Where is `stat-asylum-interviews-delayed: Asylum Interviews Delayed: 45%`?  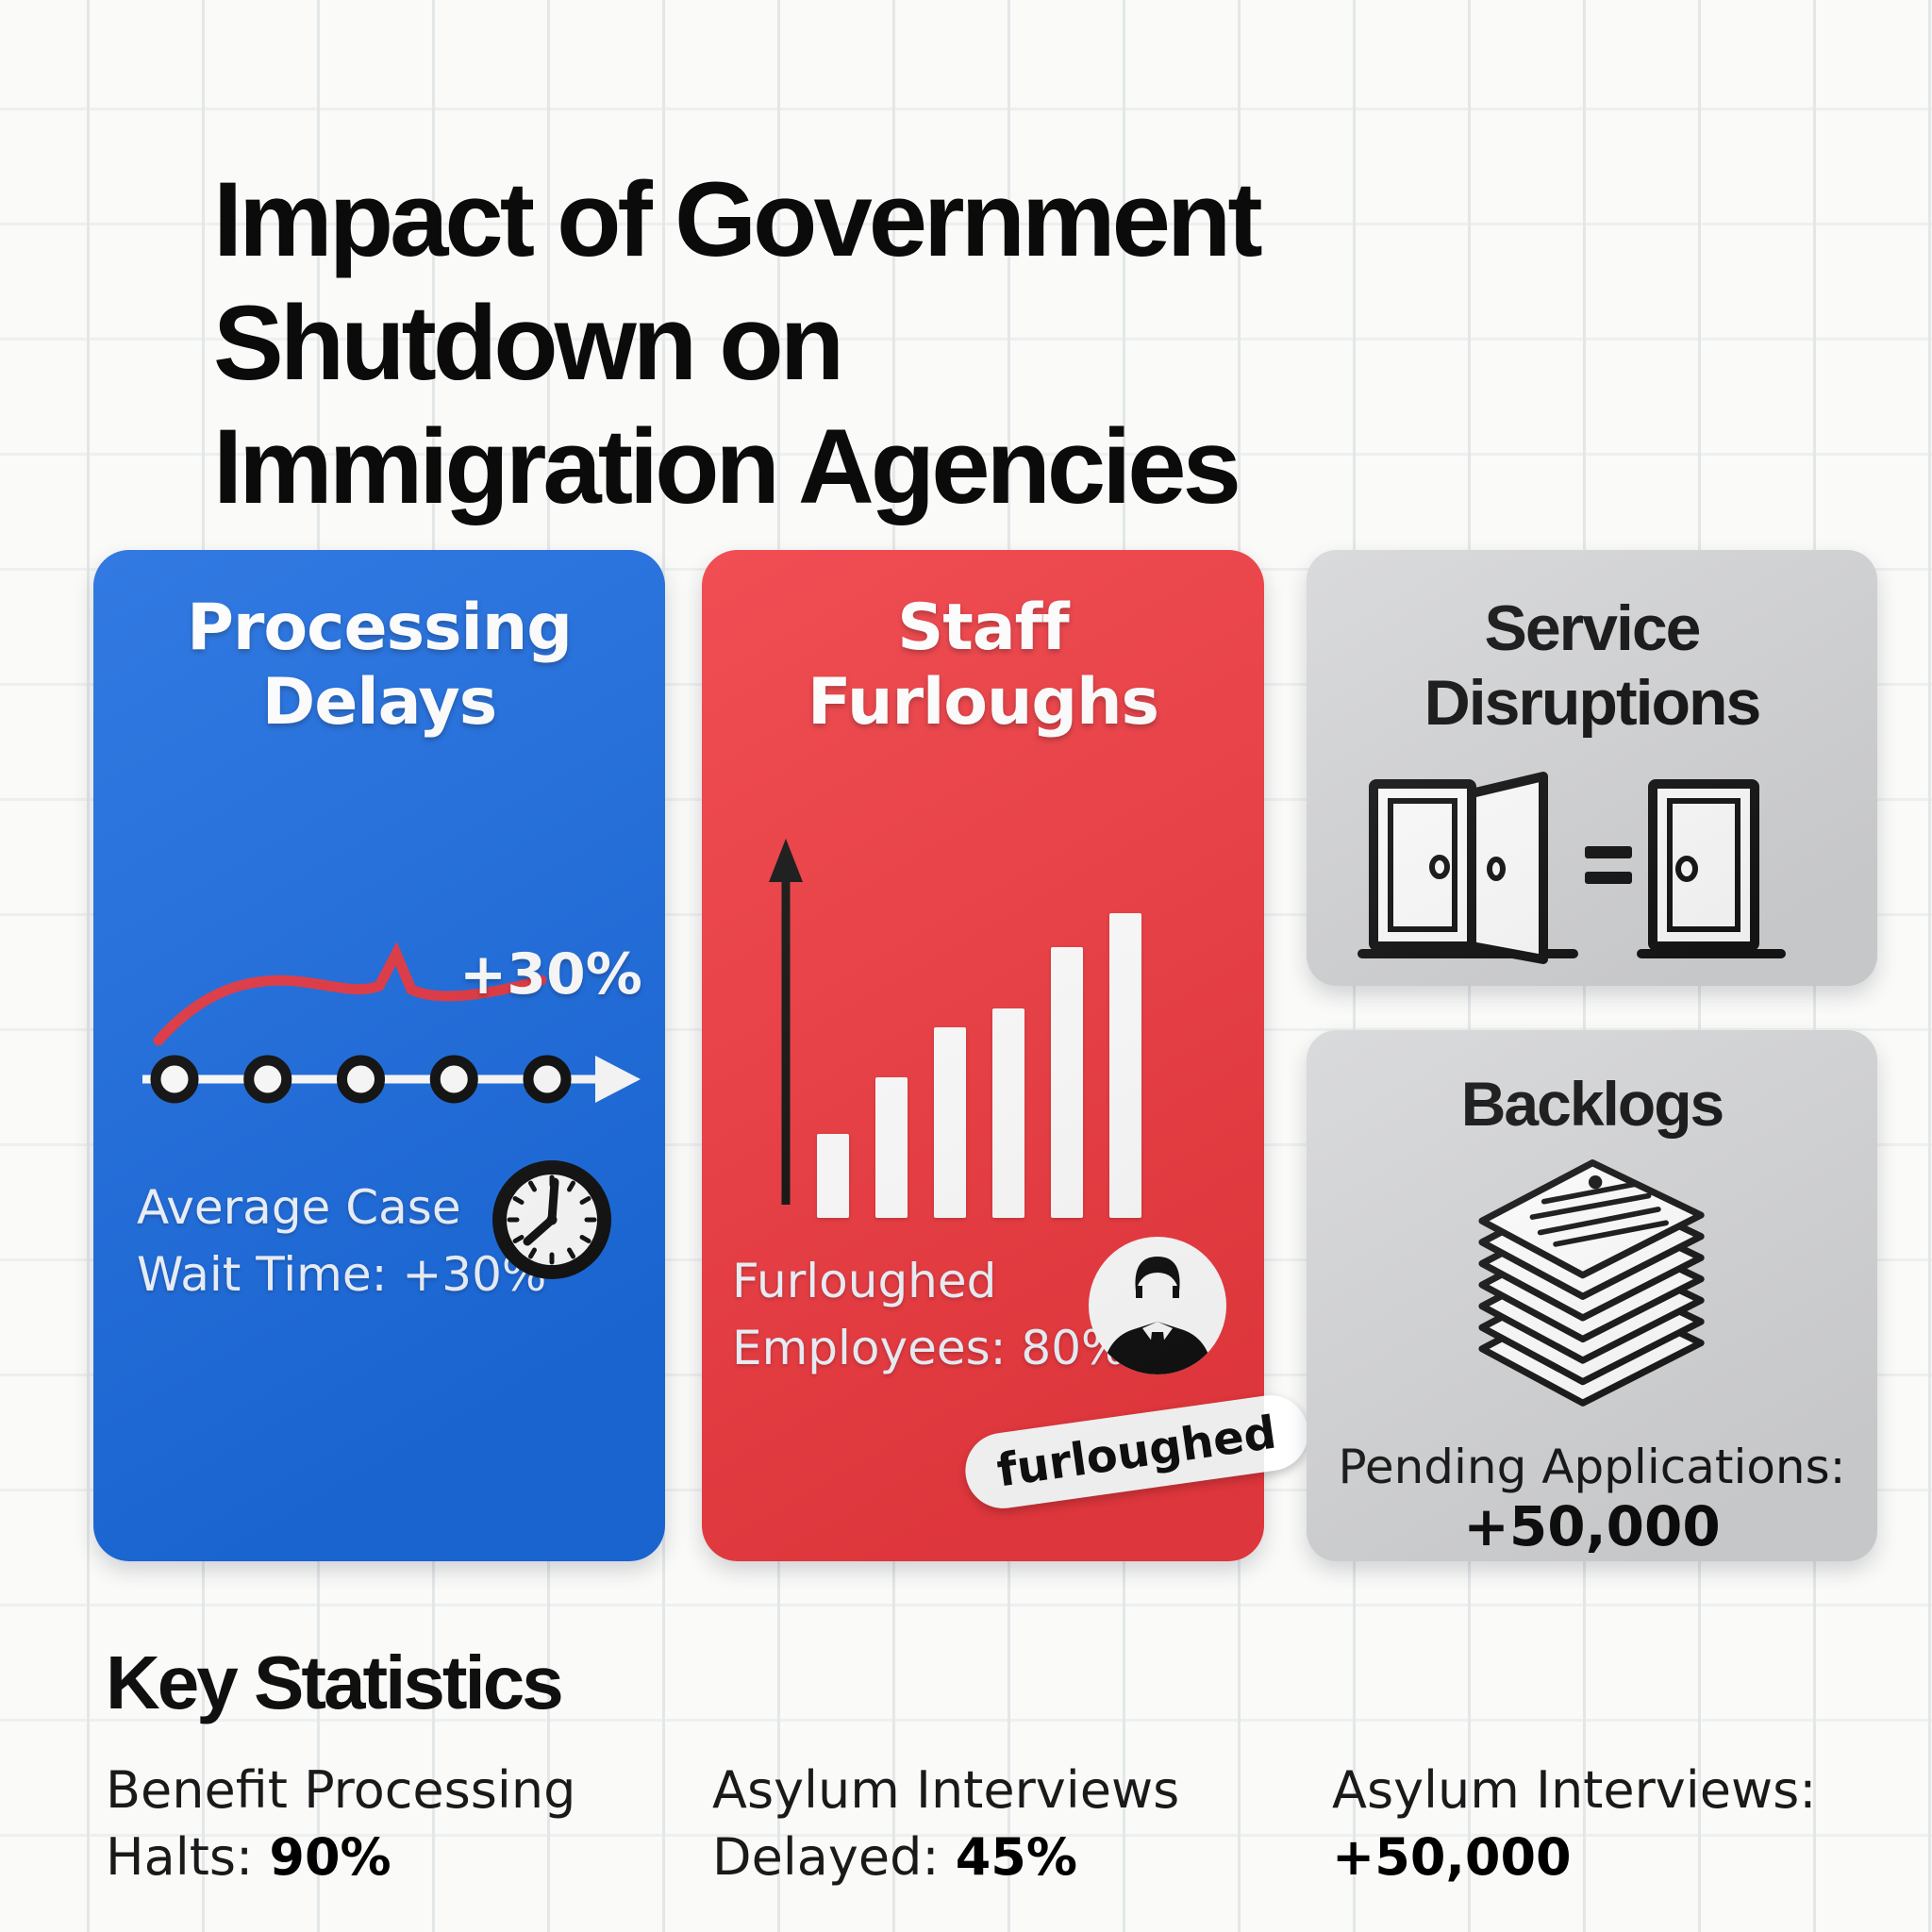
stat-asylum-interviews-delayed: Asylum Interviews Delayed: 45% is located at coordinates (946, 1824).